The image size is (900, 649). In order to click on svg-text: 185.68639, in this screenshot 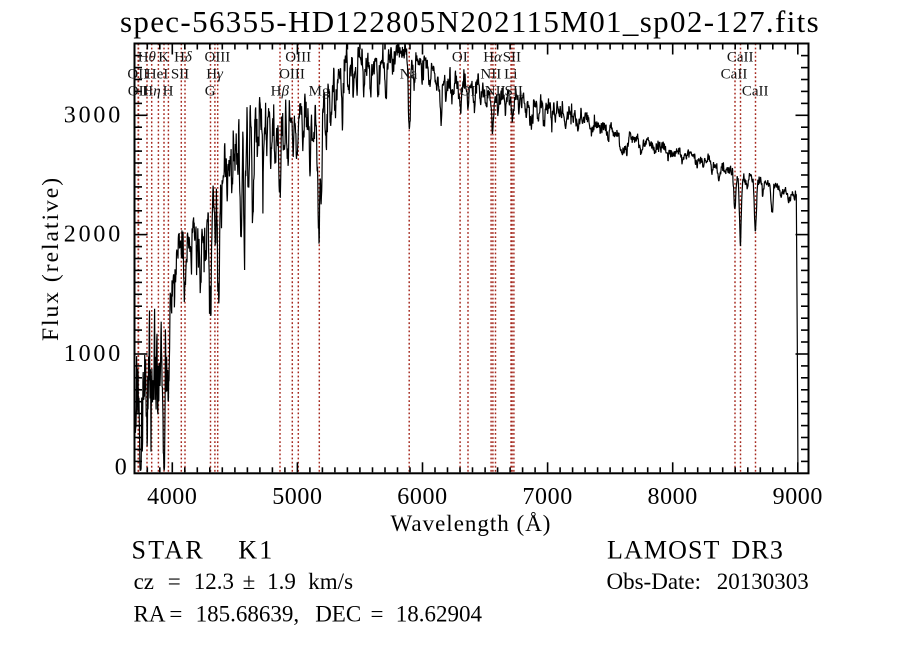, I will do `click(248, 614)`.